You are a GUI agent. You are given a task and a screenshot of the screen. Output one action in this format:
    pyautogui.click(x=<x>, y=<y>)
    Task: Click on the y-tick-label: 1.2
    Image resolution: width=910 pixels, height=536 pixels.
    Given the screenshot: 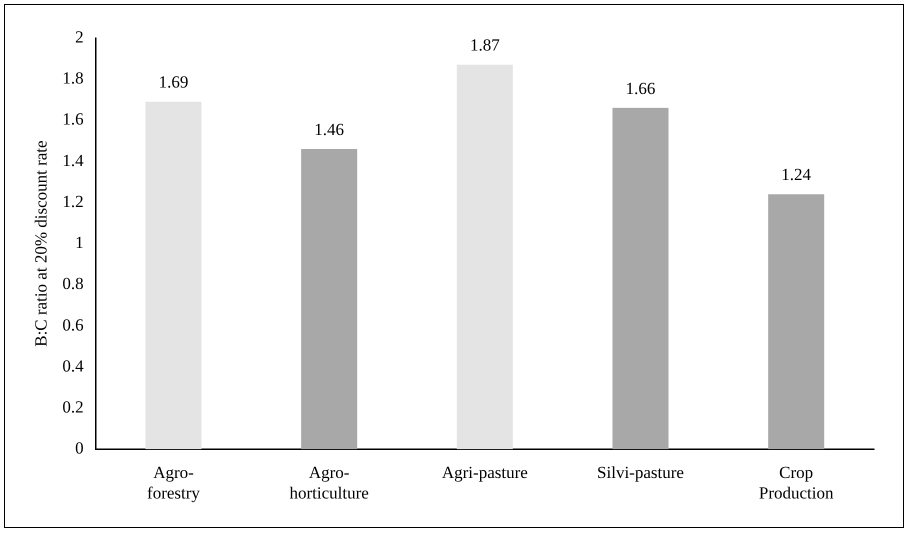 What is the action you would take?
    pyautogui.click(x=73, y=201)
    